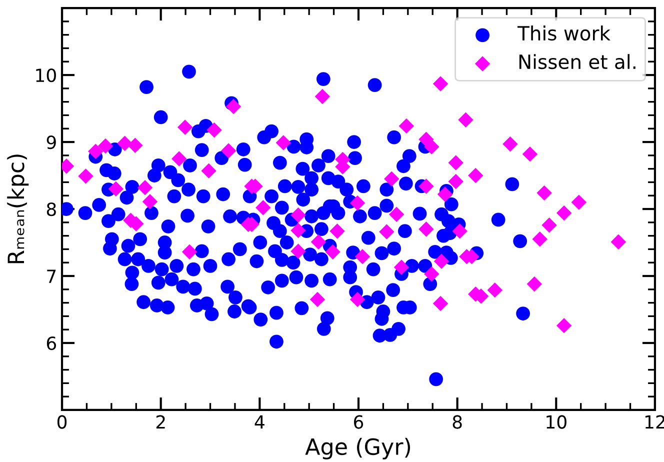  Describe the element at coordinates (357, 449) in the screenshot. I see `x-axis-title: Age (Gyr)` at that location.